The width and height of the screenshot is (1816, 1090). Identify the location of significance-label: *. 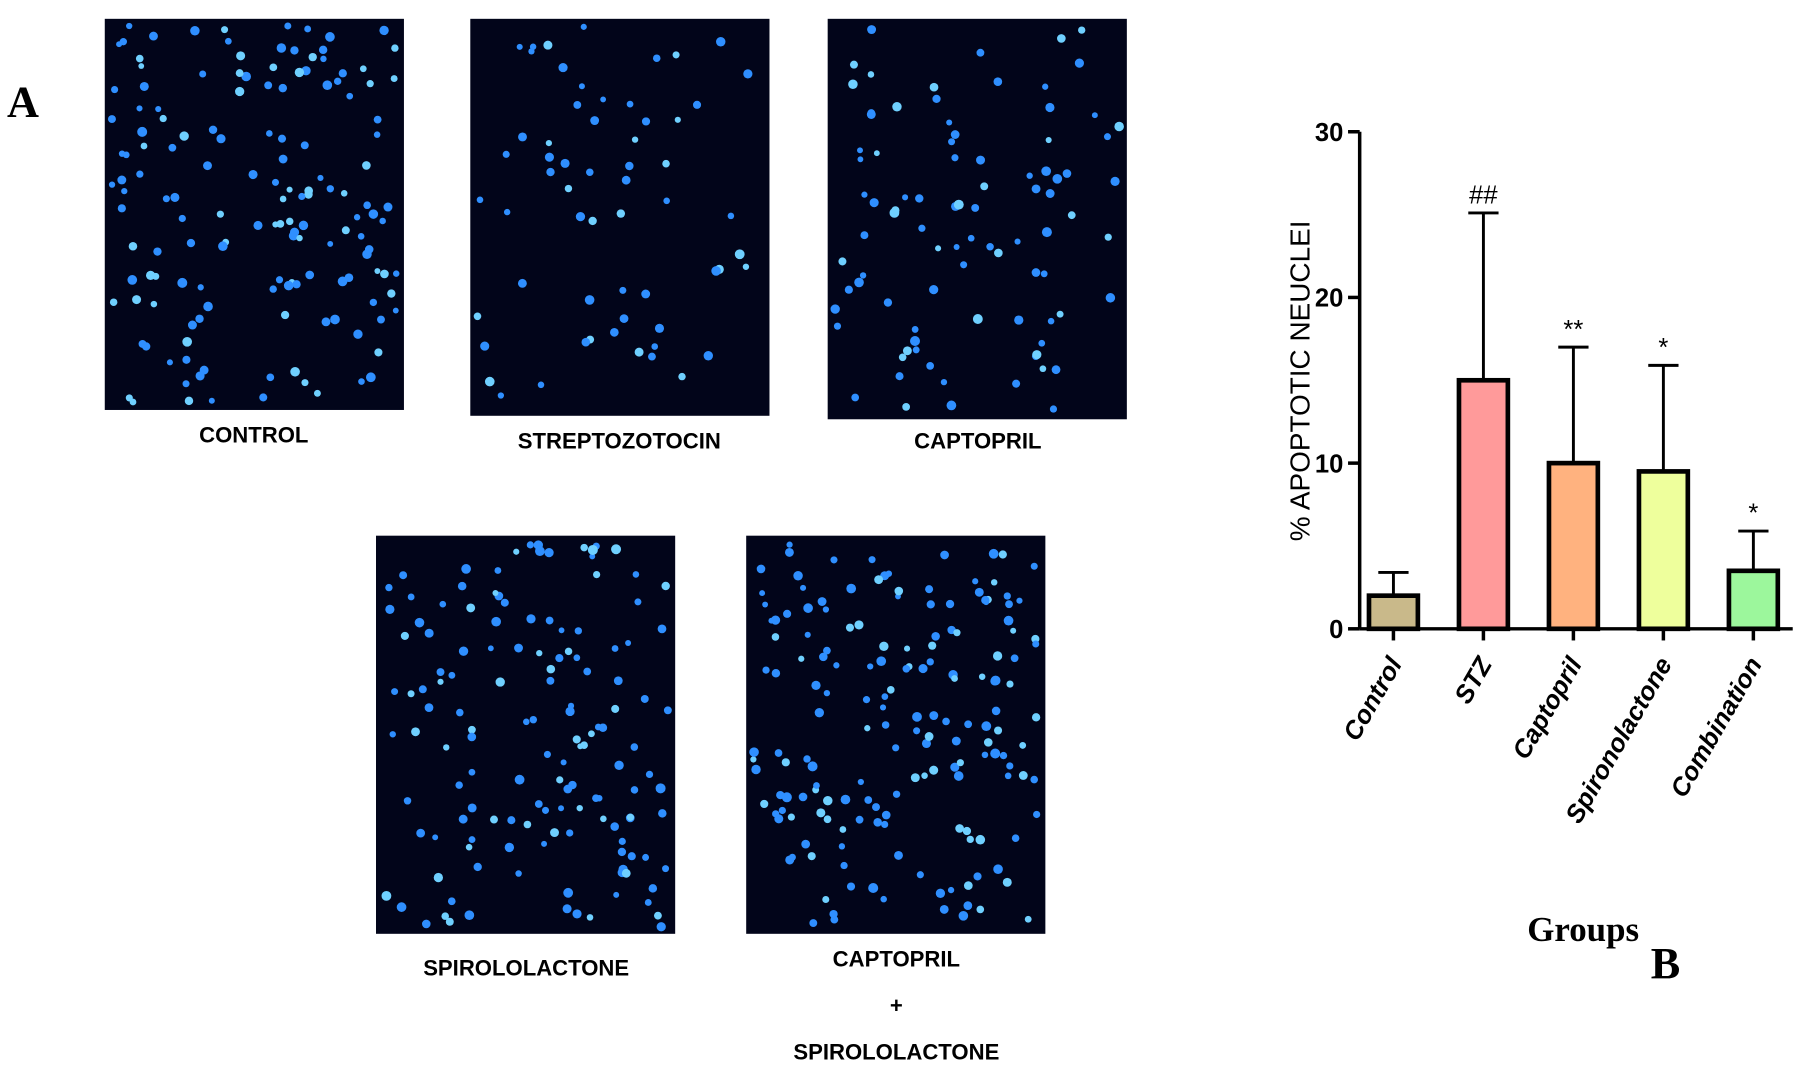
(1663, 348).